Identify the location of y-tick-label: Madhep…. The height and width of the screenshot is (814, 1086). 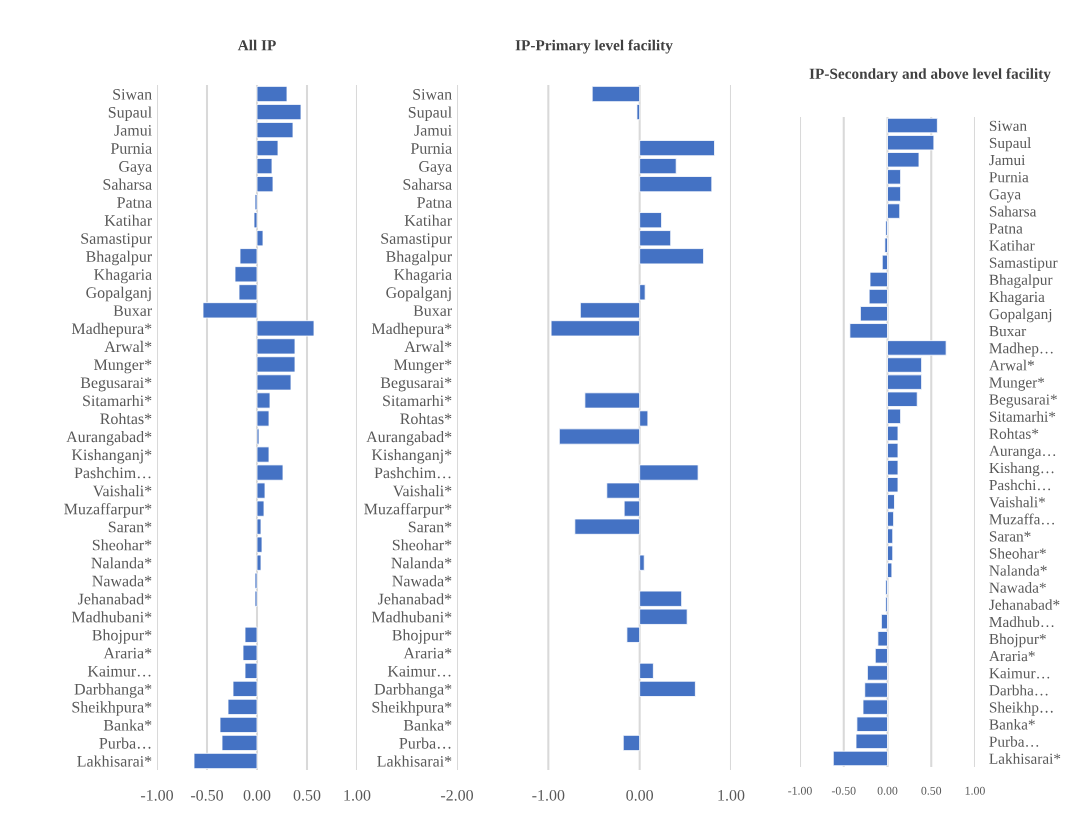
(1021, 349).